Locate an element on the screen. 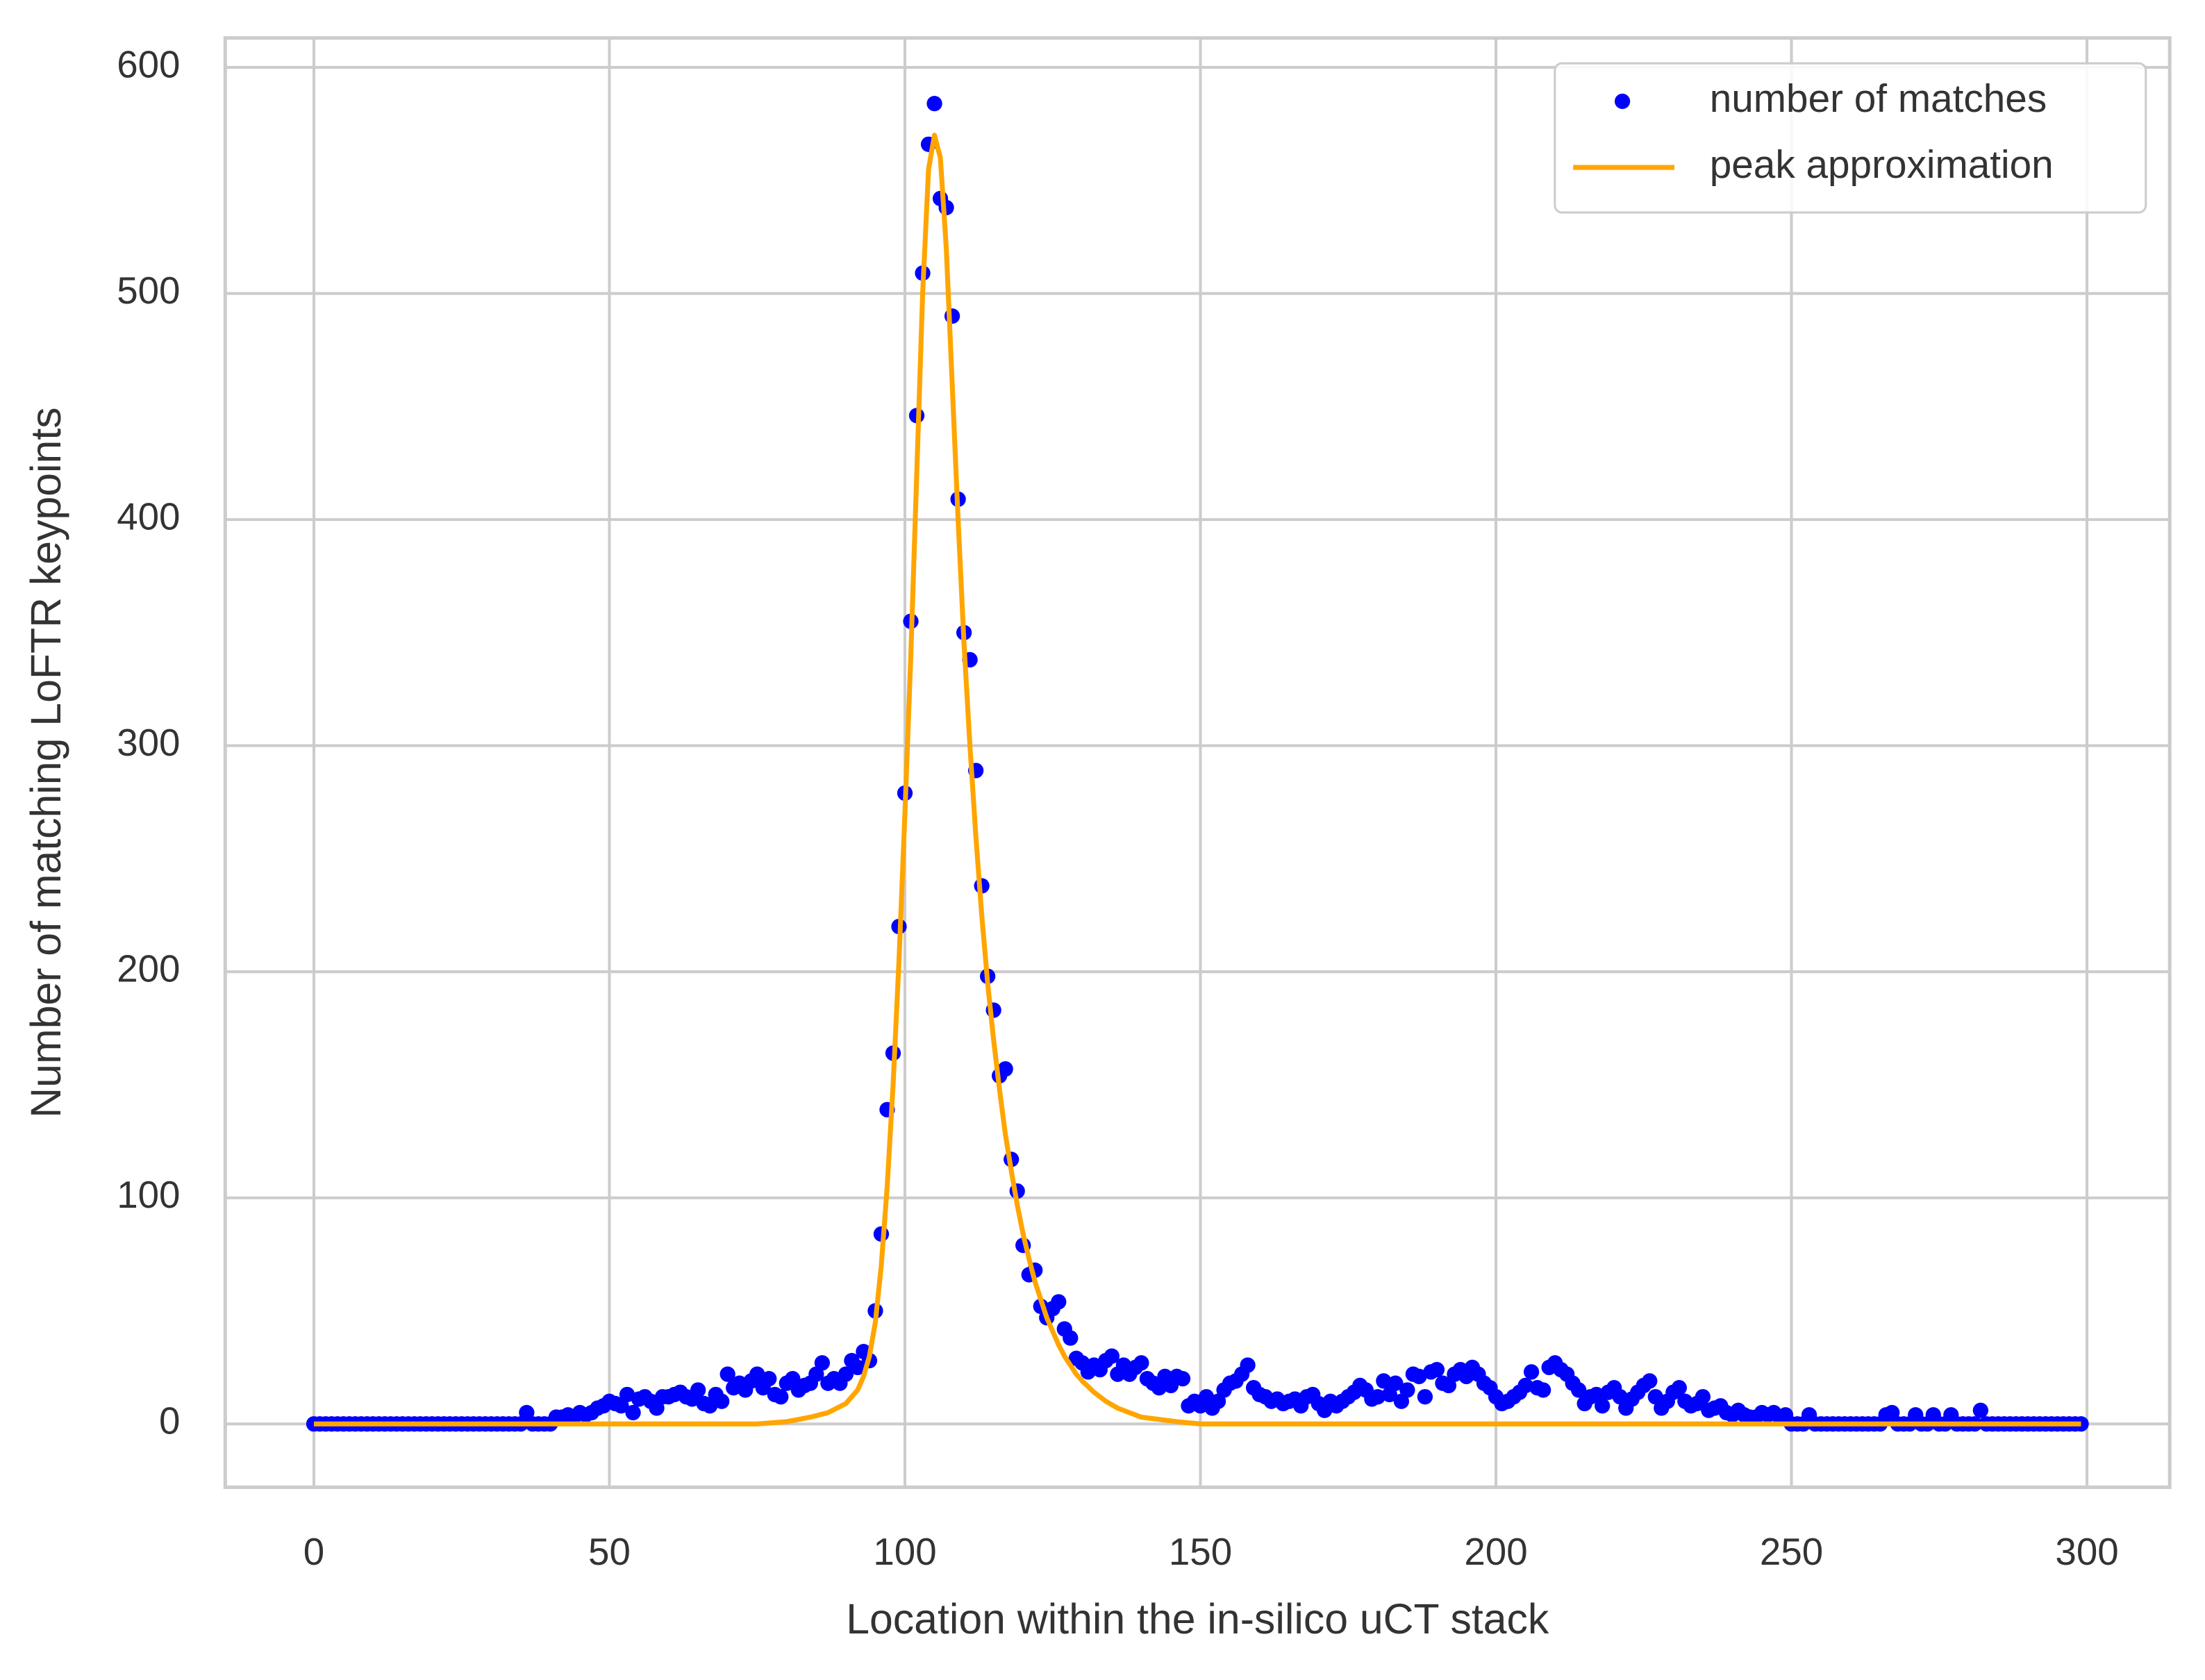 The height and width of the screenshot is (1680, 2205). y-tick-label: 100 is located at coordinates (148, 1194).